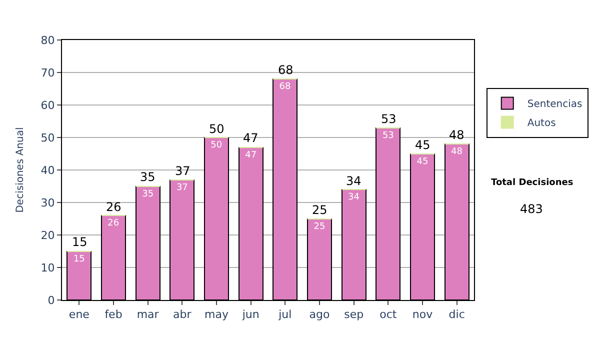  I want to click on data-label: 48, so click(456, 152).